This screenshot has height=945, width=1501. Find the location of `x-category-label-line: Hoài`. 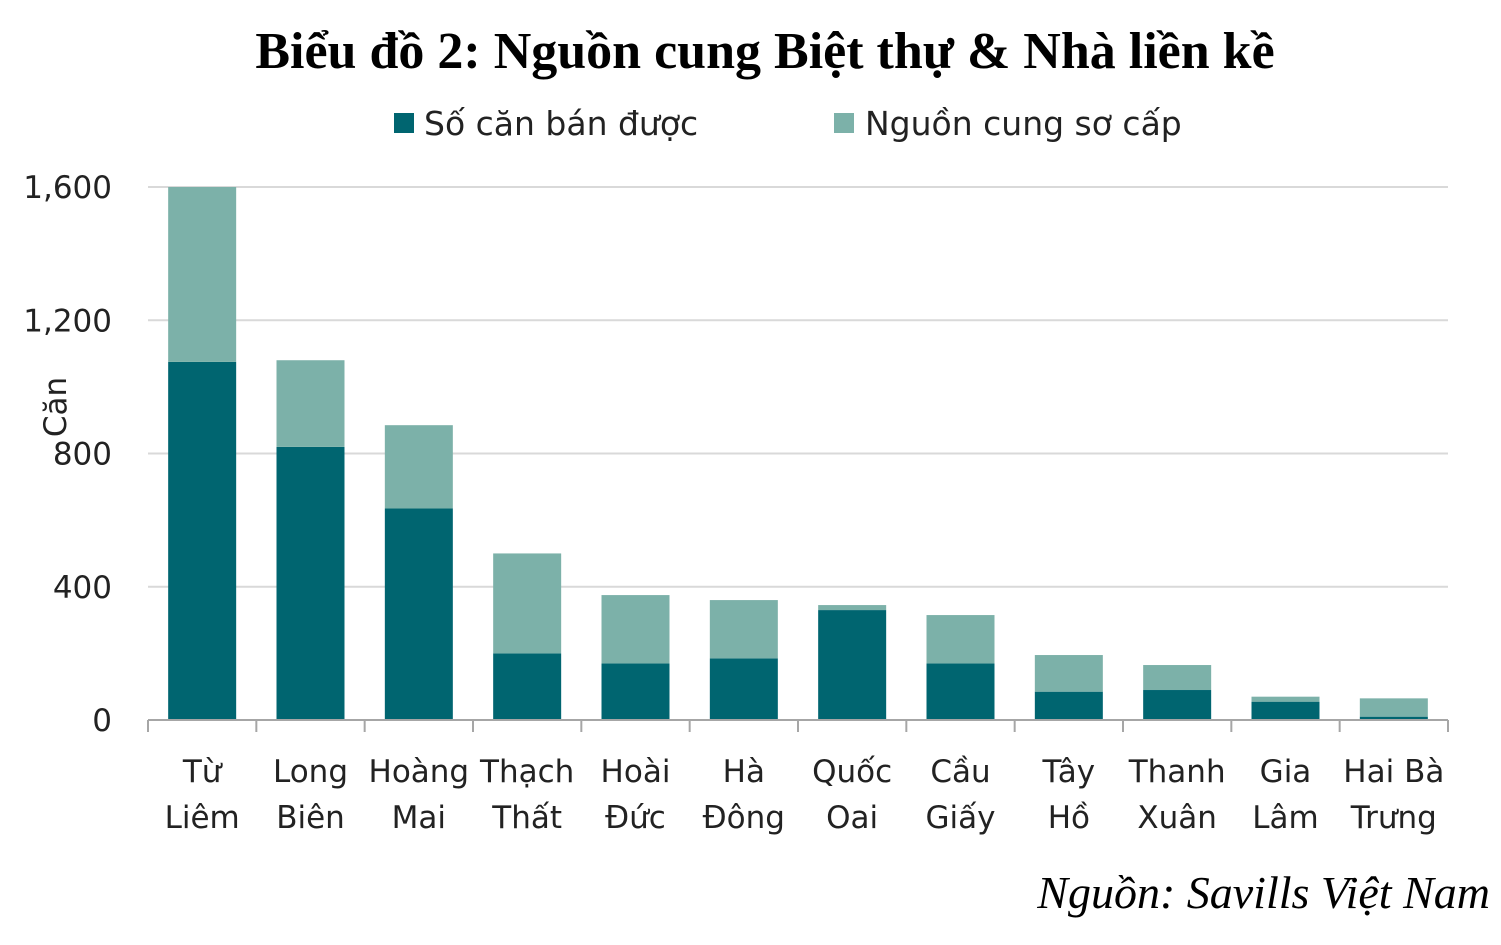

x-category-label-line: Hoài is located at coordinates (636, 772).